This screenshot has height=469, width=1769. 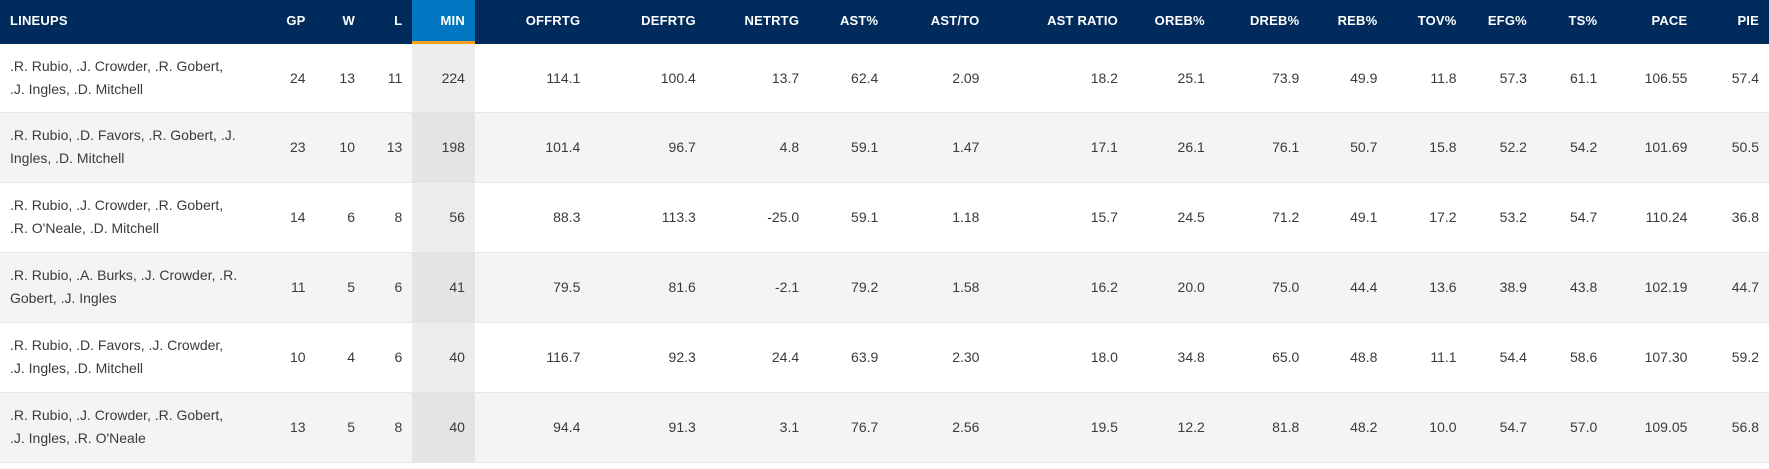 What do you see at coordinates (532, 77) in the screenshot?
I see `stat-cell: 114.1` at bounding box center [532, 77].